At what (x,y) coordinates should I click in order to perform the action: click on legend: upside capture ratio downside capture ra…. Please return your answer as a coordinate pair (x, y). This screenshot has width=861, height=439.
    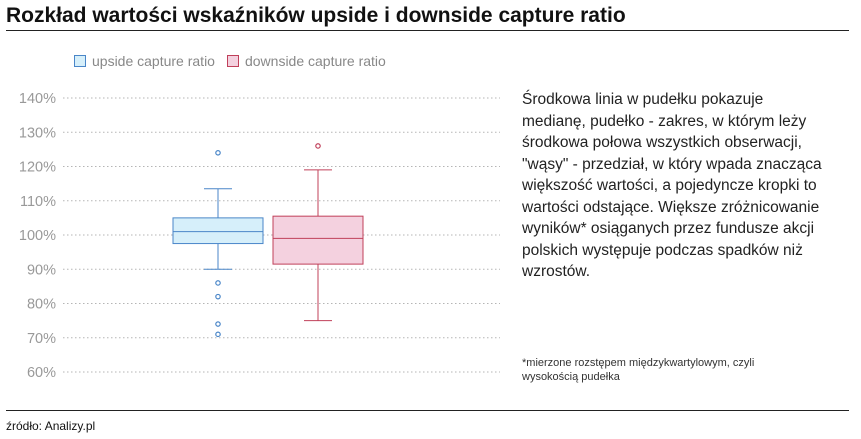
    Looking at the image, I should click on (236, 61).